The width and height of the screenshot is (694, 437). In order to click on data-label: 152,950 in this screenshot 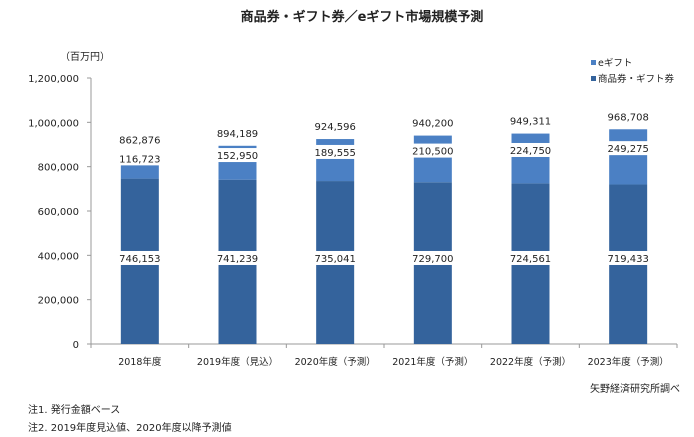, I will do `click(237, 156)`.